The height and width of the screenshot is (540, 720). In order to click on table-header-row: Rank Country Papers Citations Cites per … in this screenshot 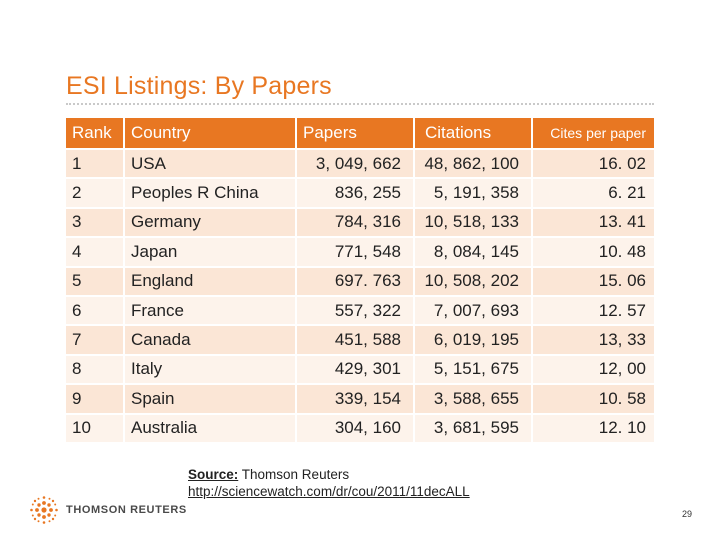, I will do `click(360, 133)`.